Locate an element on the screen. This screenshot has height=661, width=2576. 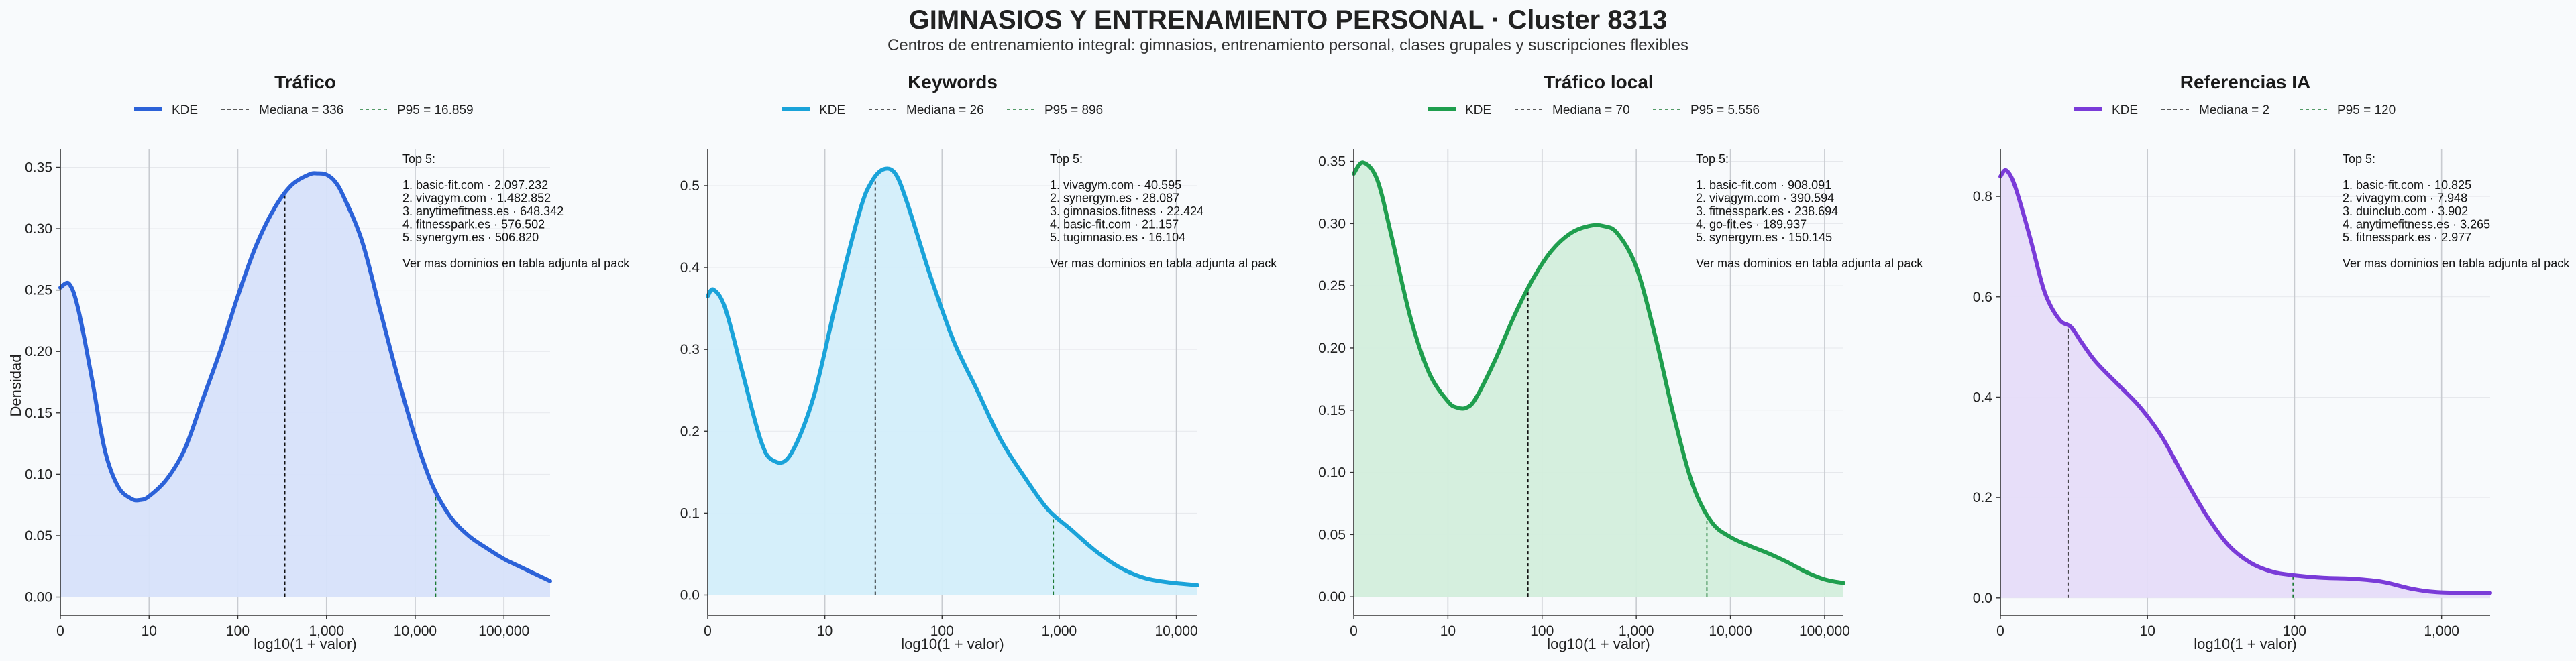
legend-p95-label: P95 = 120 is located at coordinates (2366, 110).